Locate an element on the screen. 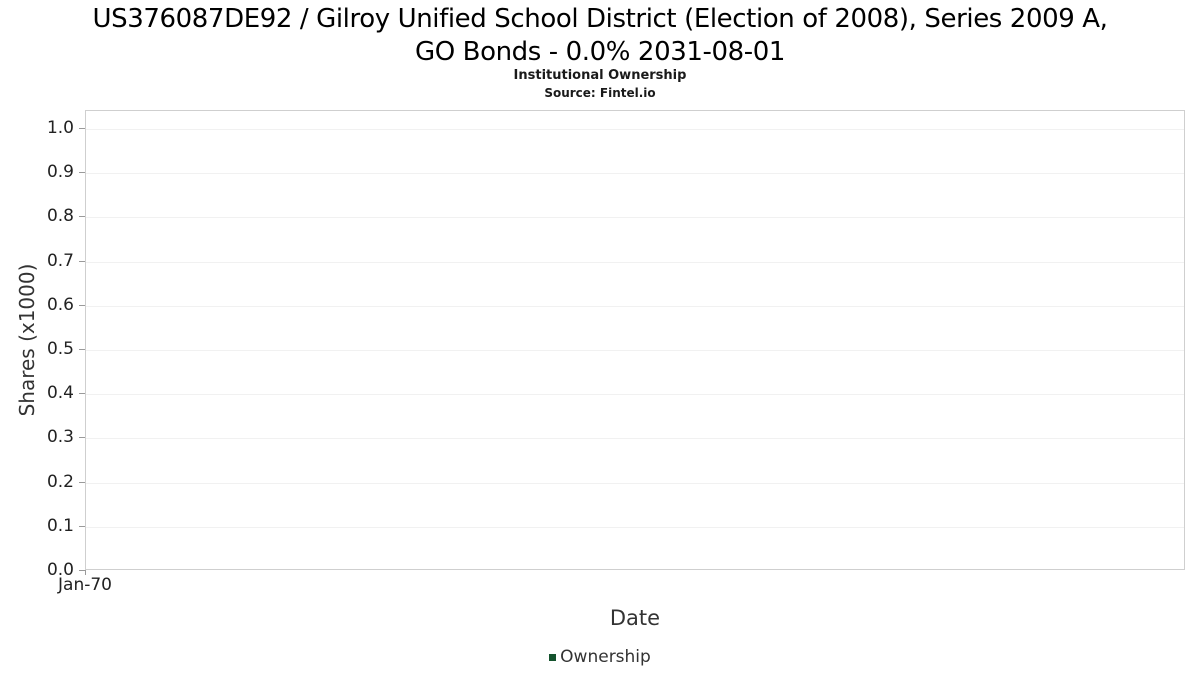  y-axis-tick-label: 0.2 is located at coordinates (60, 481).